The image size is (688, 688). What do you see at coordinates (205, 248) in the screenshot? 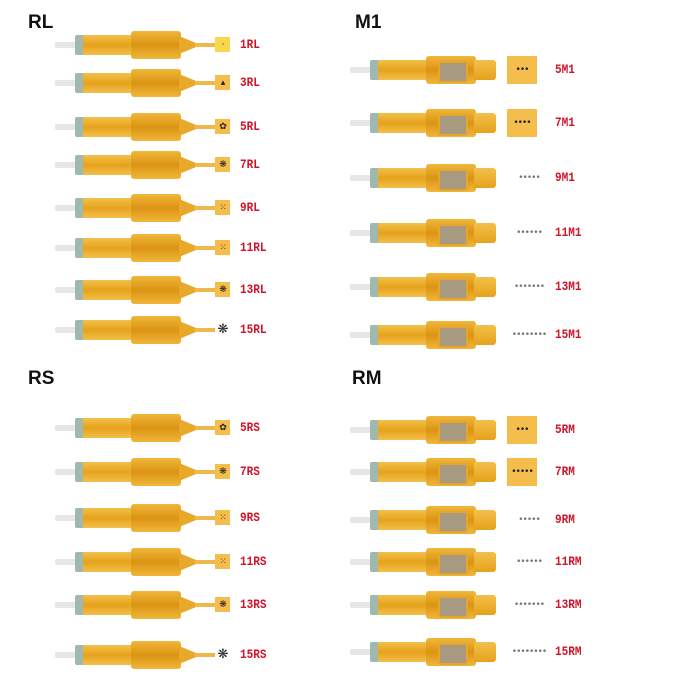
I see `cartridge-row: ⁙ 11RL` at bounding box center [205, 248].